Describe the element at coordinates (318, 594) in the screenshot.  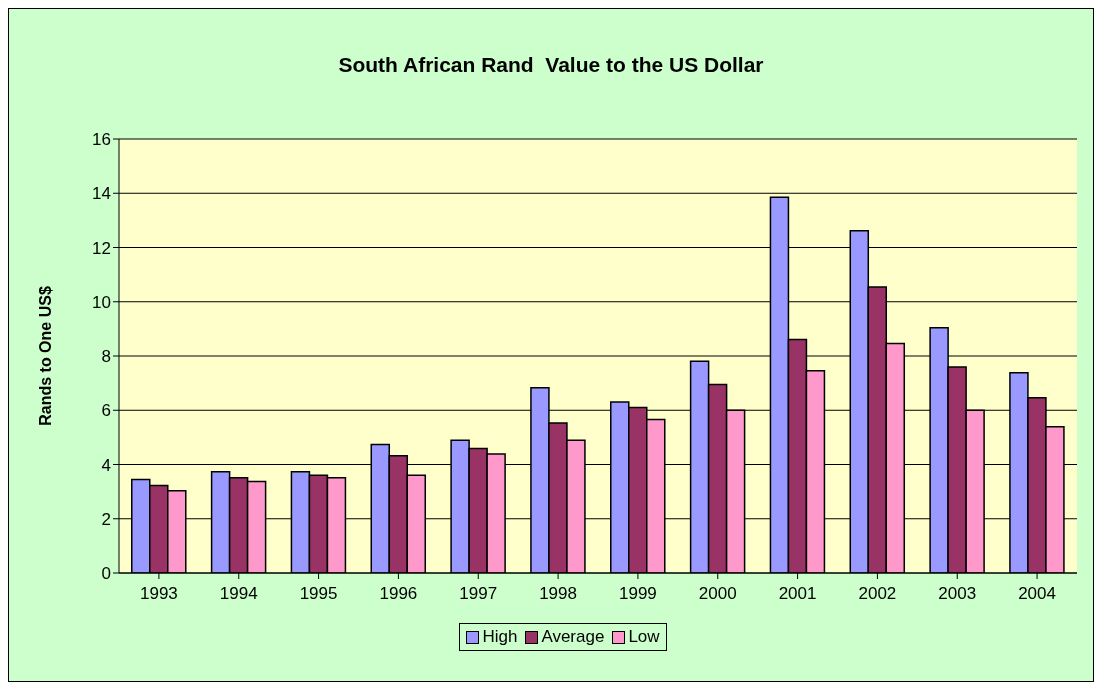
I see `x-tick-label: 1995` at that location.